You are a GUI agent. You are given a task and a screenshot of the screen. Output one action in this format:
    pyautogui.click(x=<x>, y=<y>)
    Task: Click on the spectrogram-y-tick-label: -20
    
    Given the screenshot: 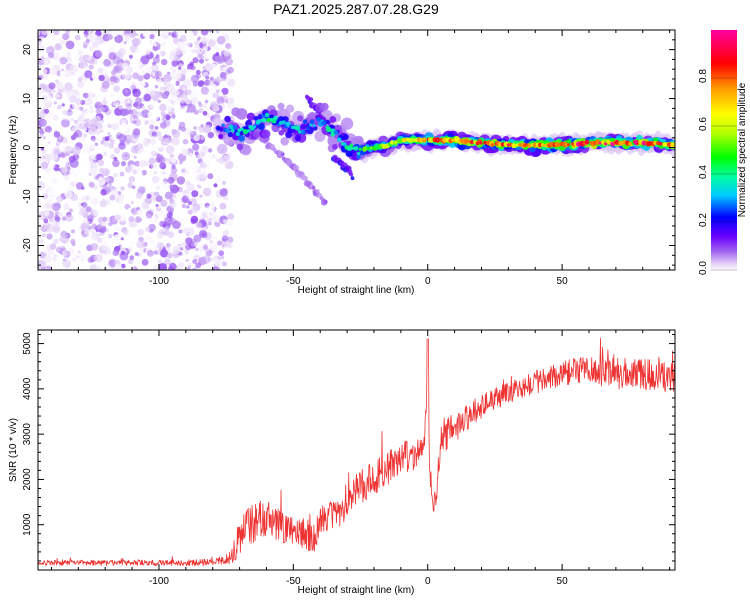 What is the action you would take?
    pyautogui.click(x=27, y=245)
    